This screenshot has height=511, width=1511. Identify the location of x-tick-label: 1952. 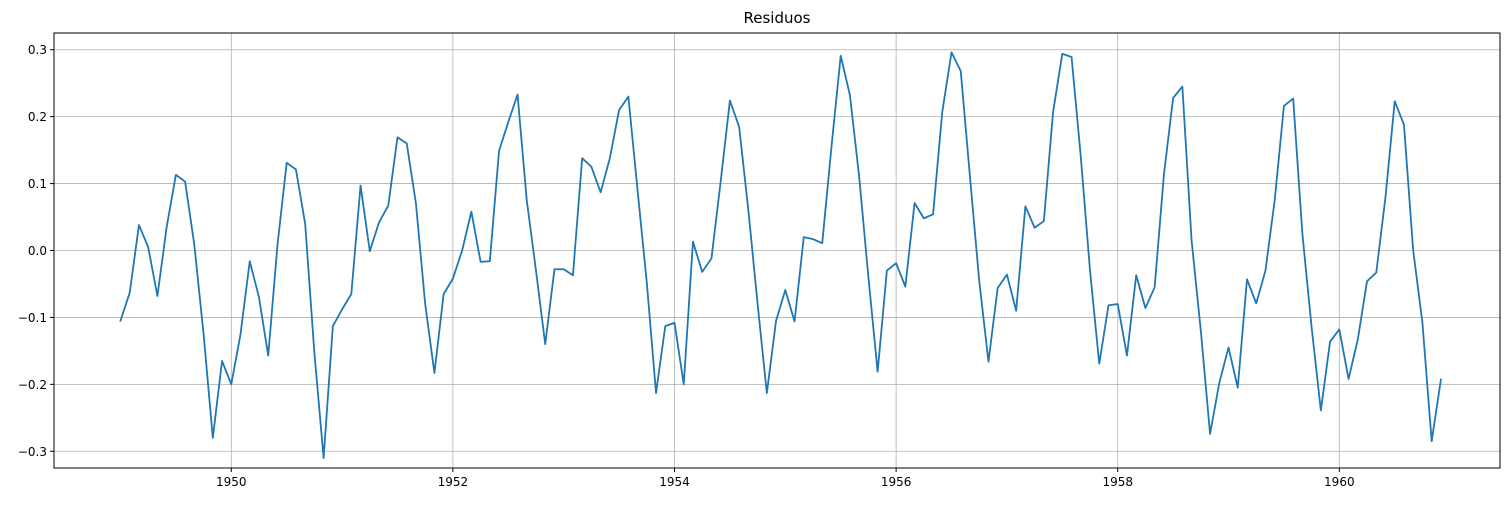
(453, 482).